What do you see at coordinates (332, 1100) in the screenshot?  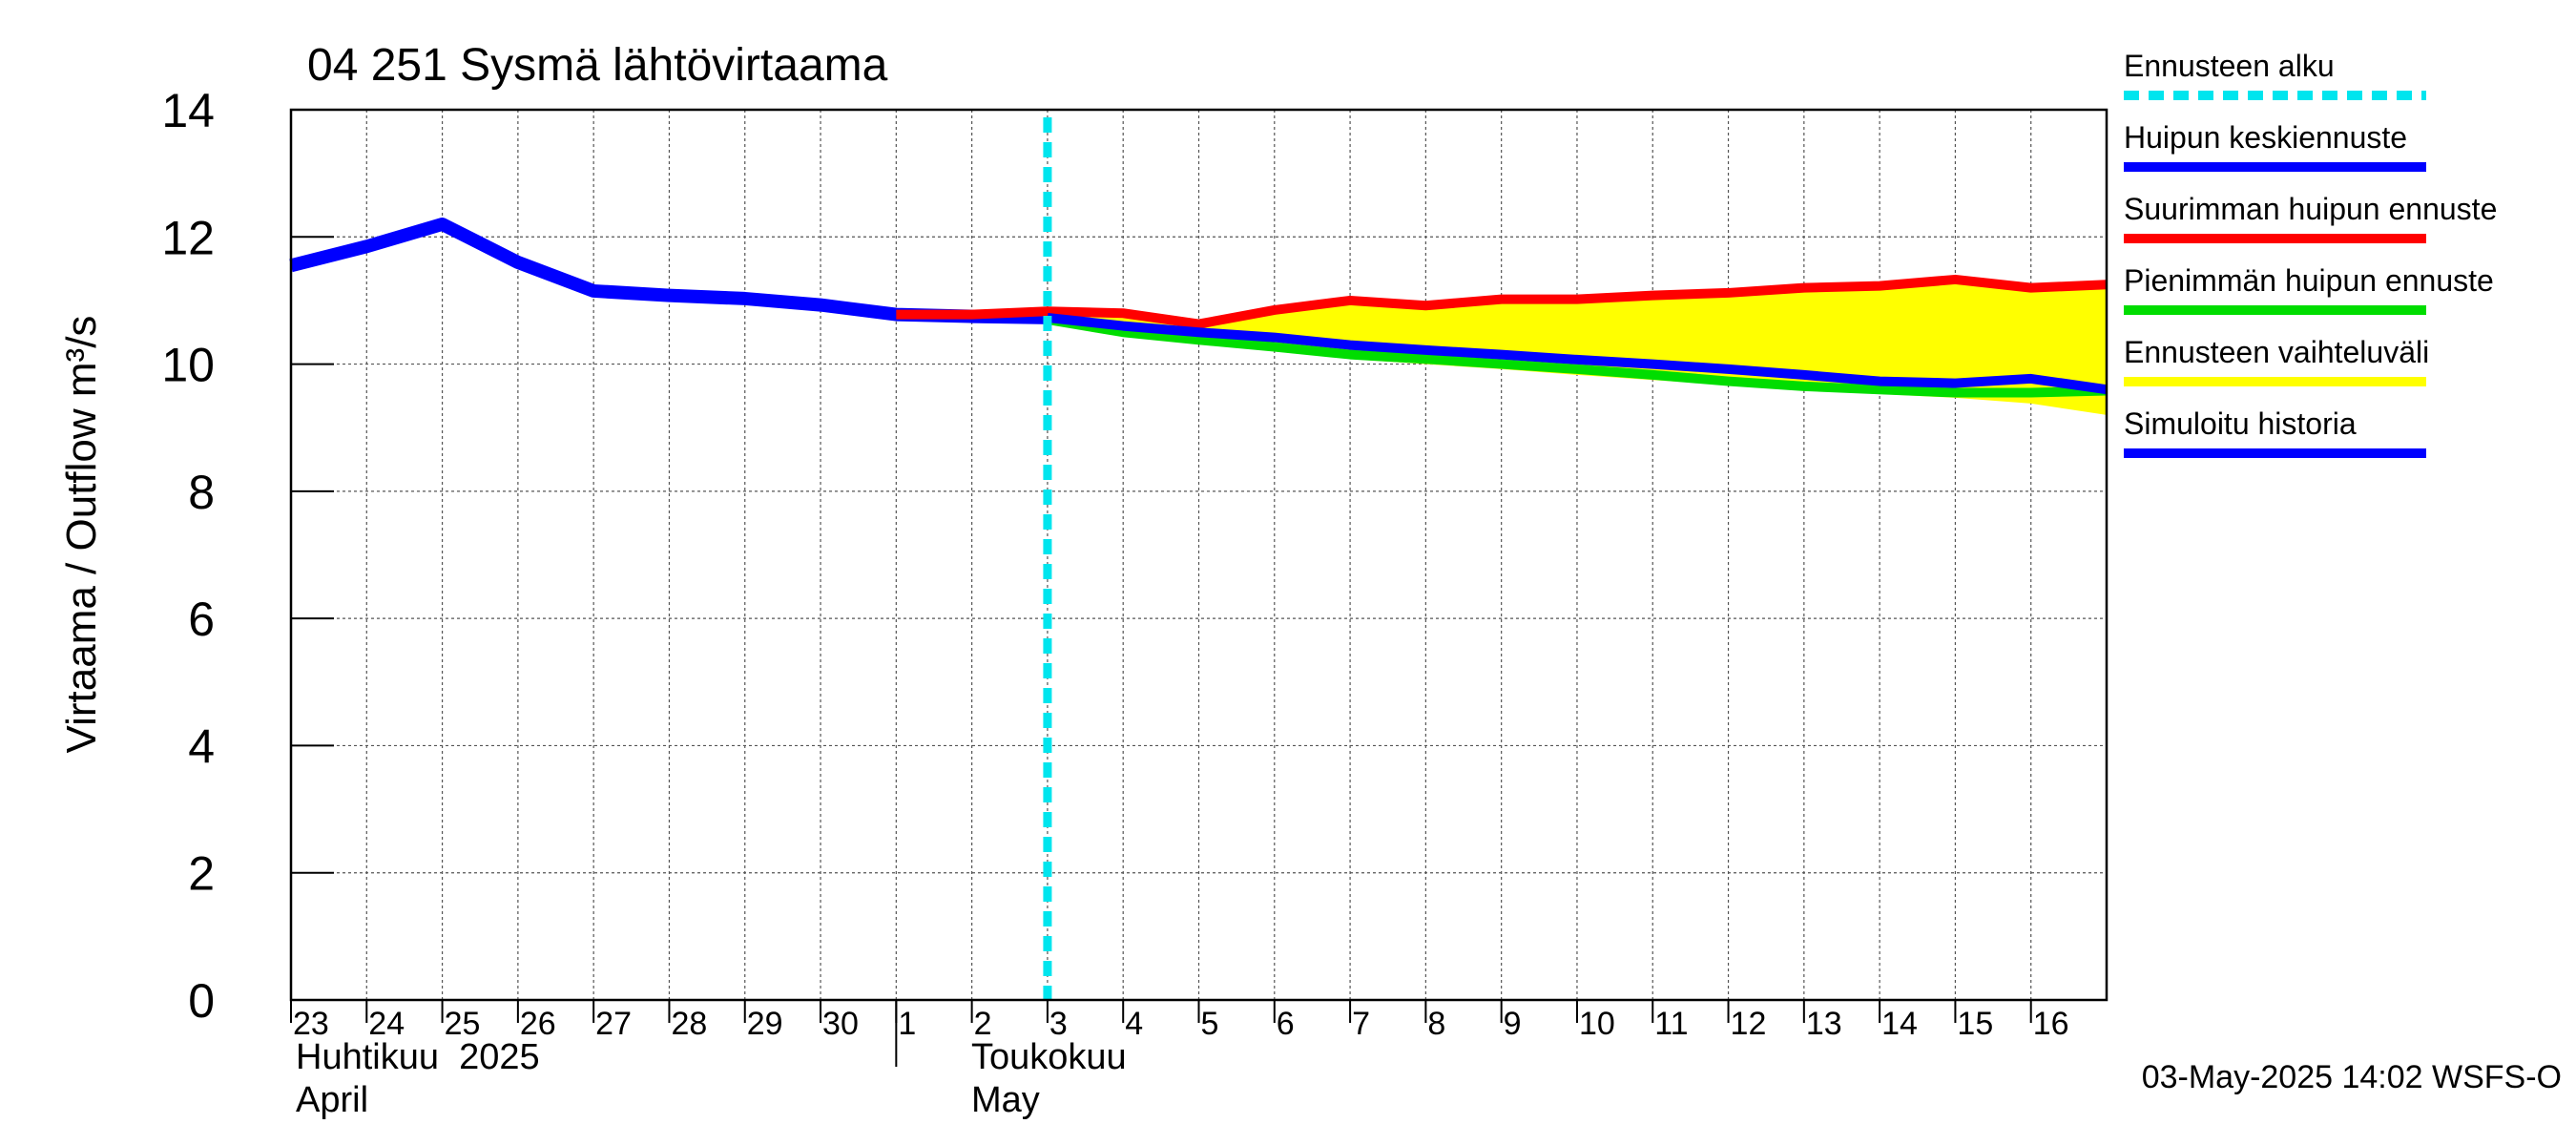 I see `month-label-april-en: April` at bounding box center [332, 1100].